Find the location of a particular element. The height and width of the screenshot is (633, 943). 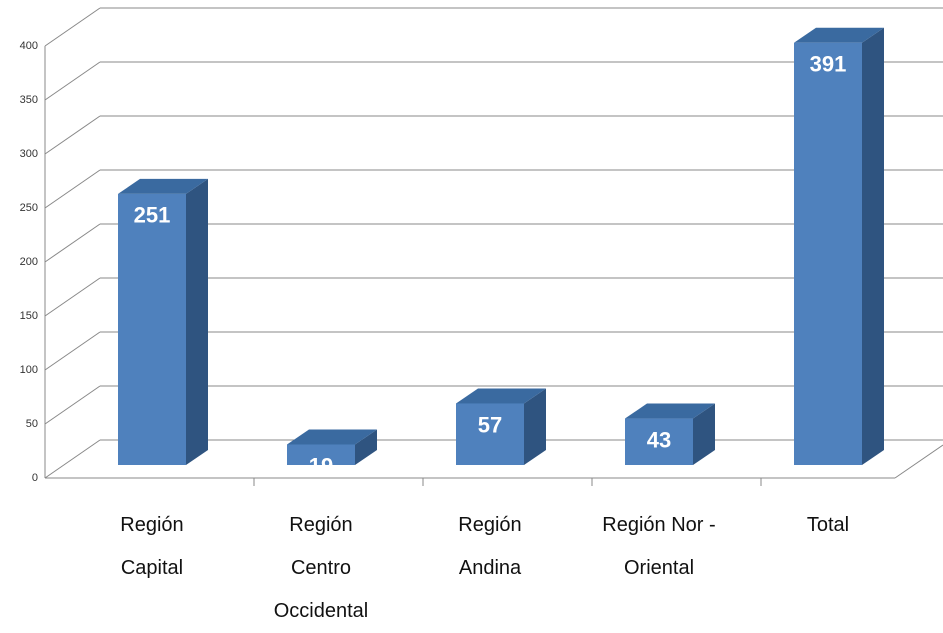

y-tick-label: 350 is located at coordinates (29, 100).